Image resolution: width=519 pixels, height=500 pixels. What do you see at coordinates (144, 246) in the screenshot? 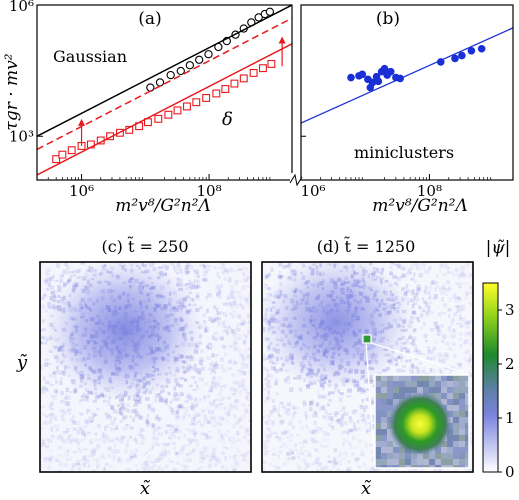
I see `panel-c-title: (c) t̃ = 250` at bounding box center [144, 246].